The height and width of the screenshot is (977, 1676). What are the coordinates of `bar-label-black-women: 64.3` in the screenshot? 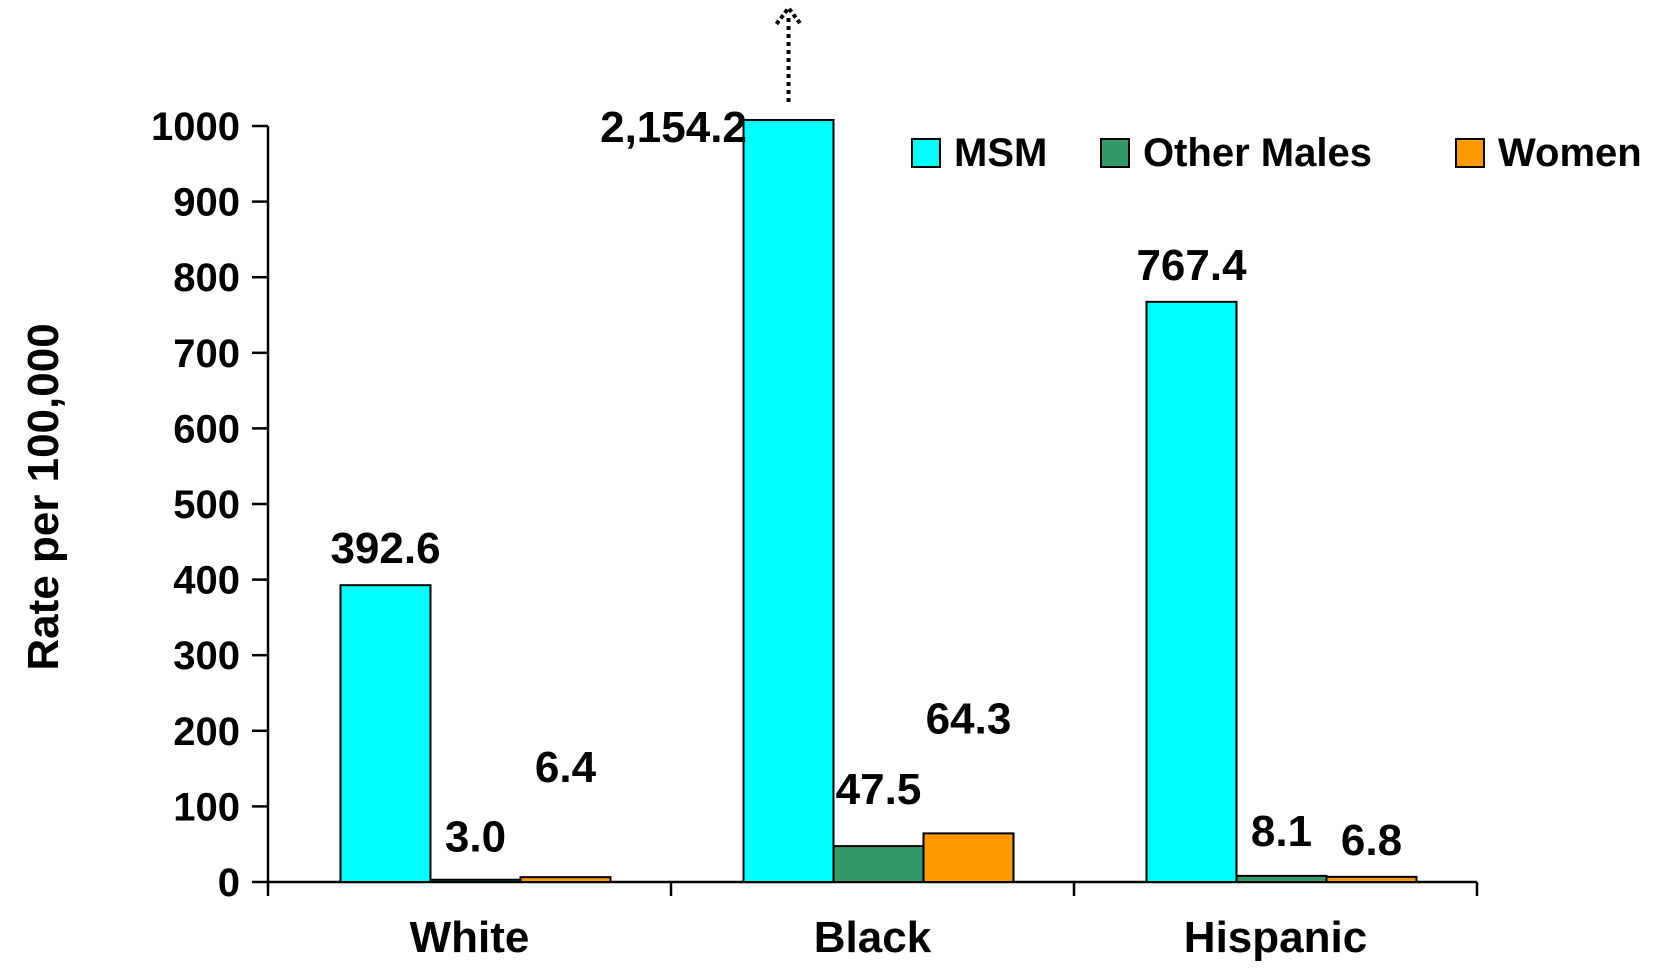 It's located at (969, 718).